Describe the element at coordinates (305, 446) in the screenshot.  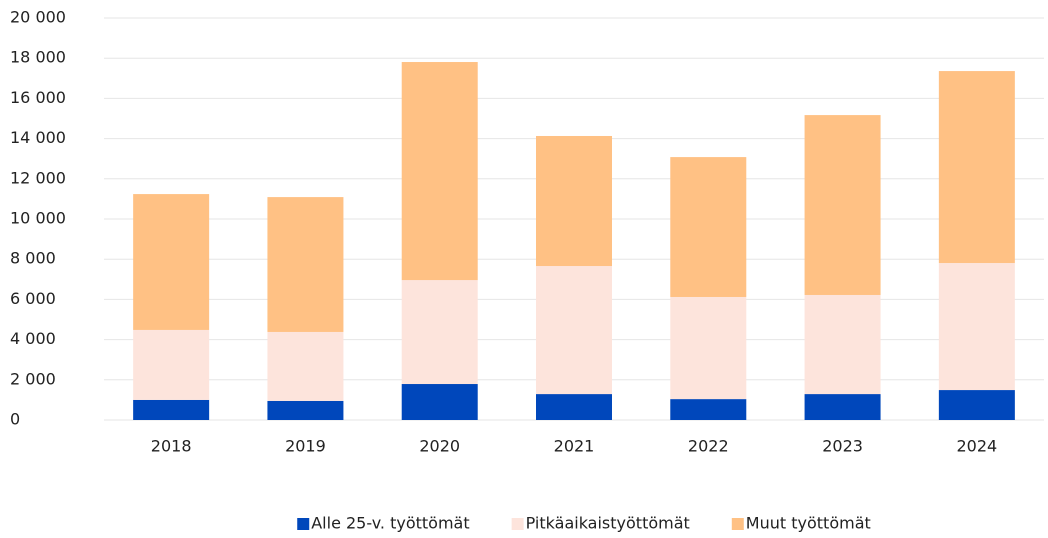
I see `x-tick-label: 2019` at that location.